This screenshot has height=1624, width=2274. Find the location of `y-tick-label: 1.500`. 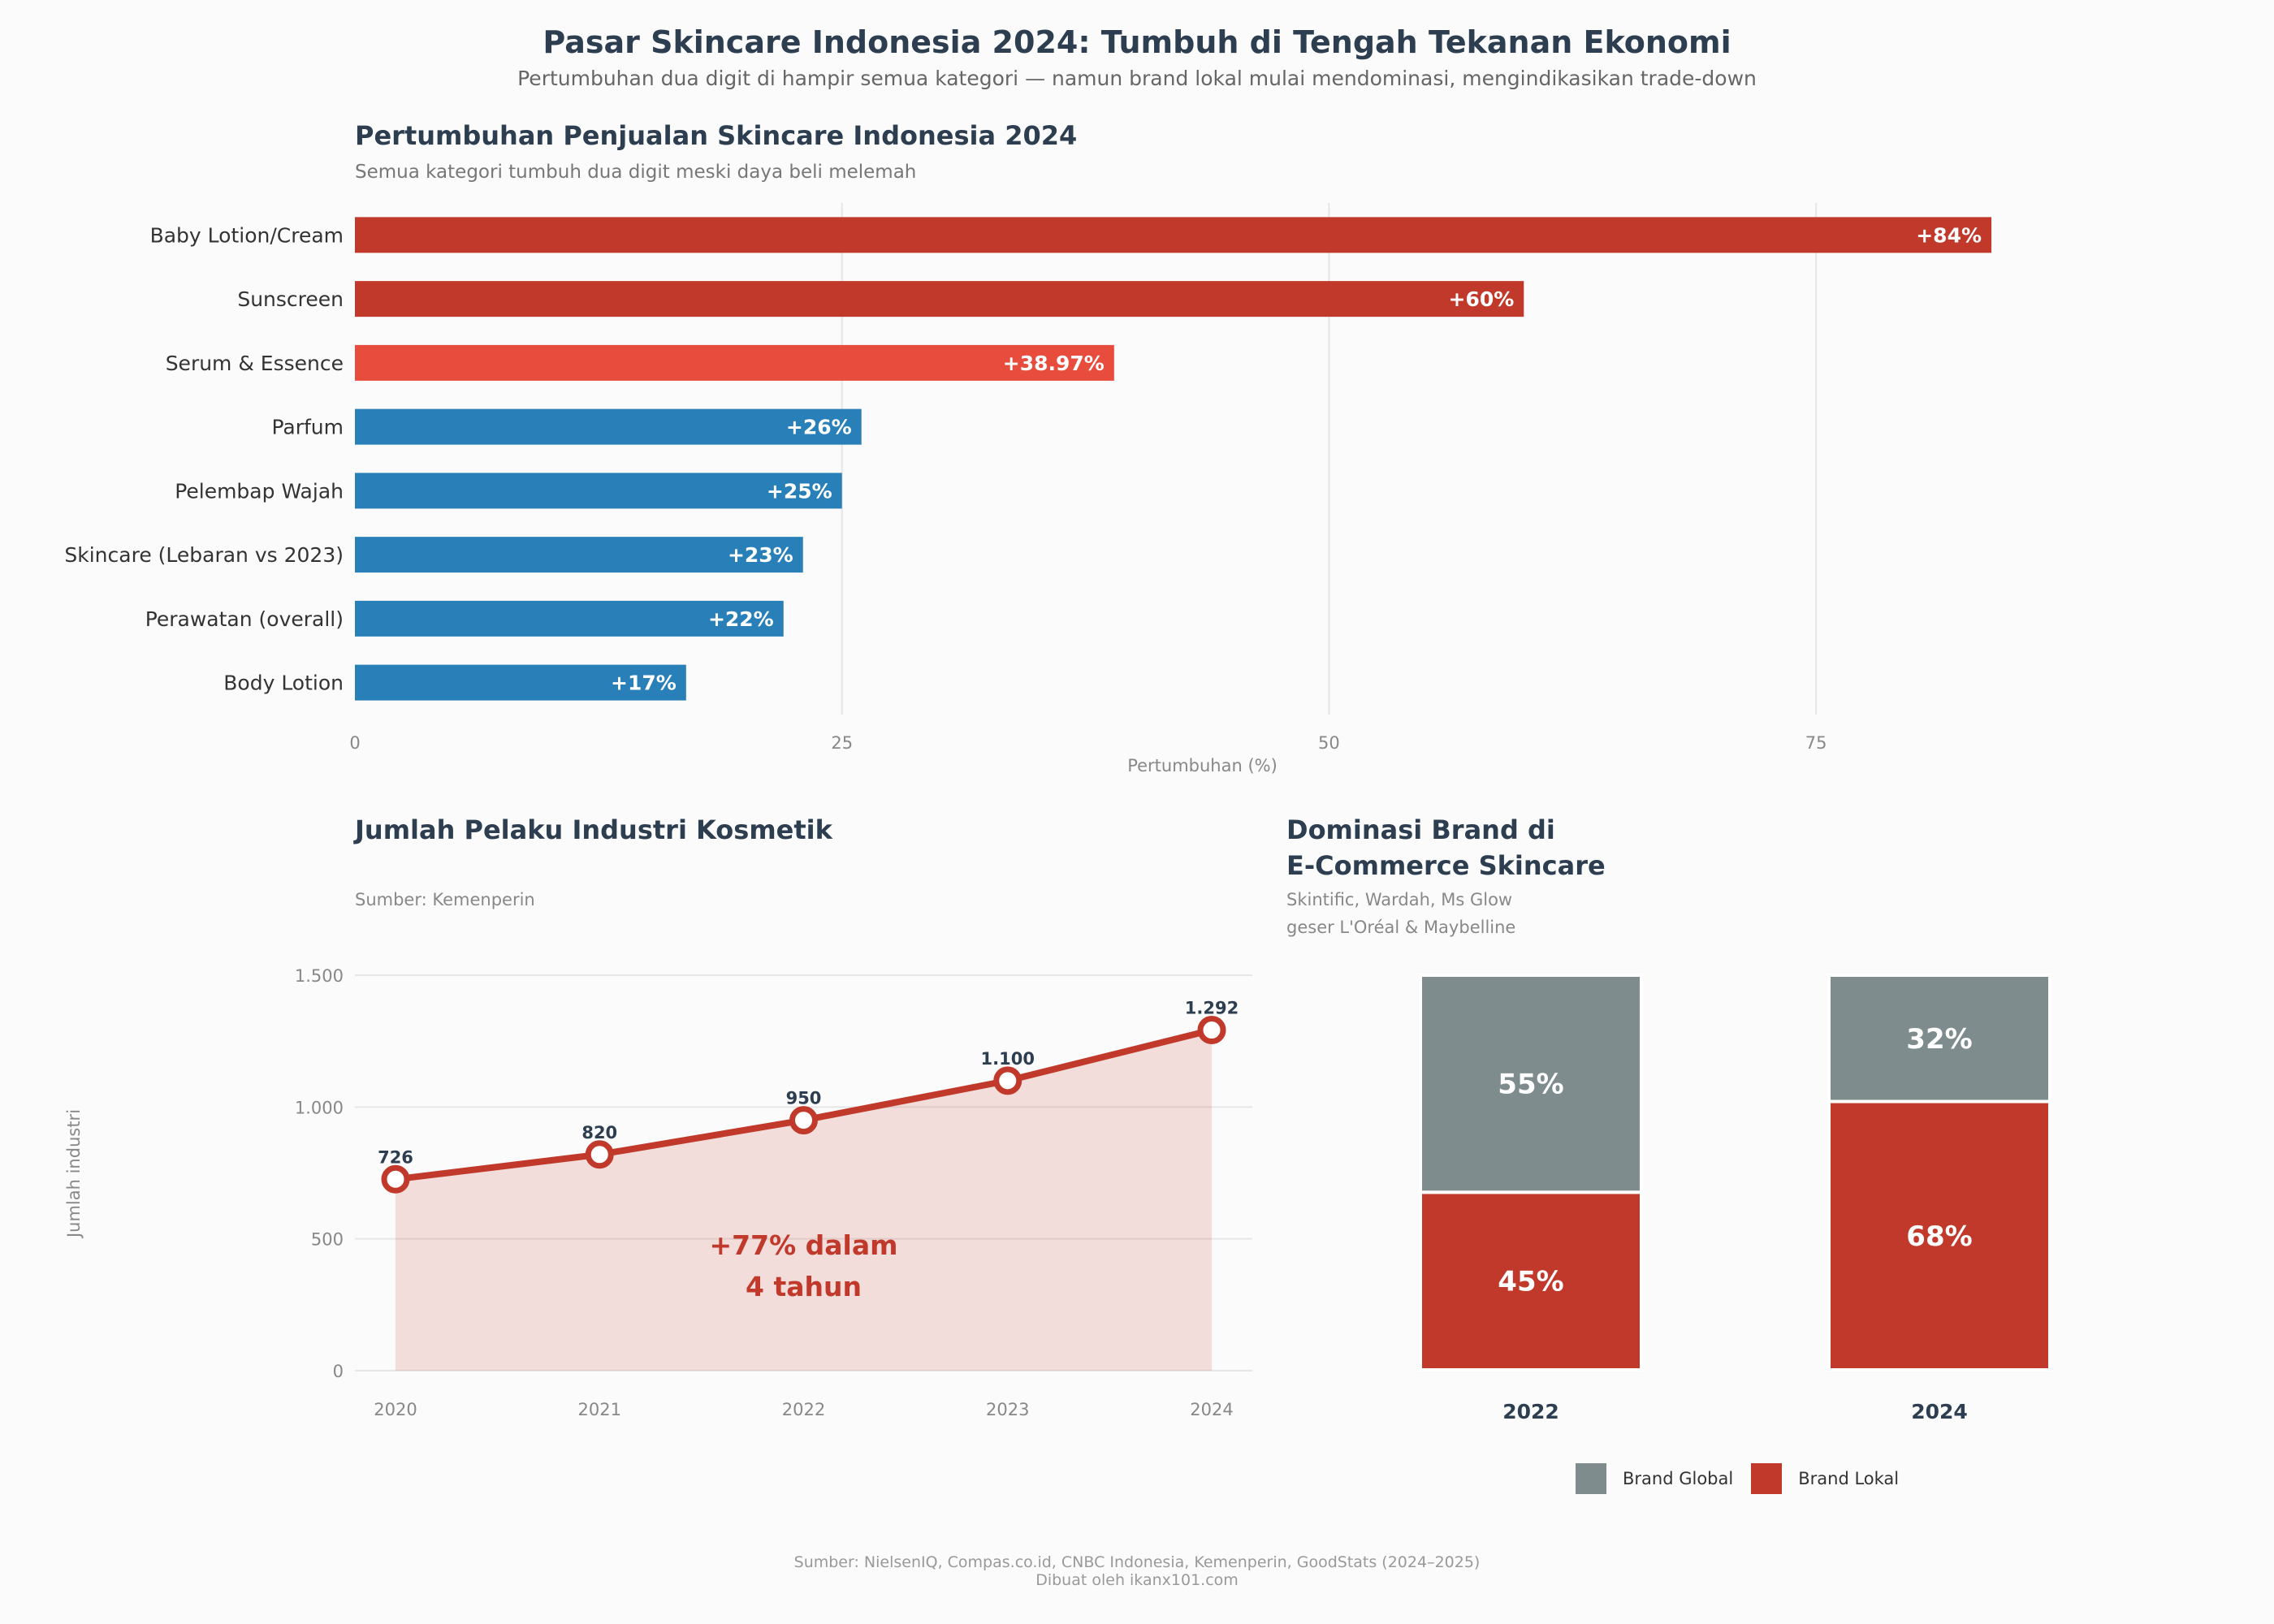

y-tick-label: 1.500 is located at coordinates (319, 976).